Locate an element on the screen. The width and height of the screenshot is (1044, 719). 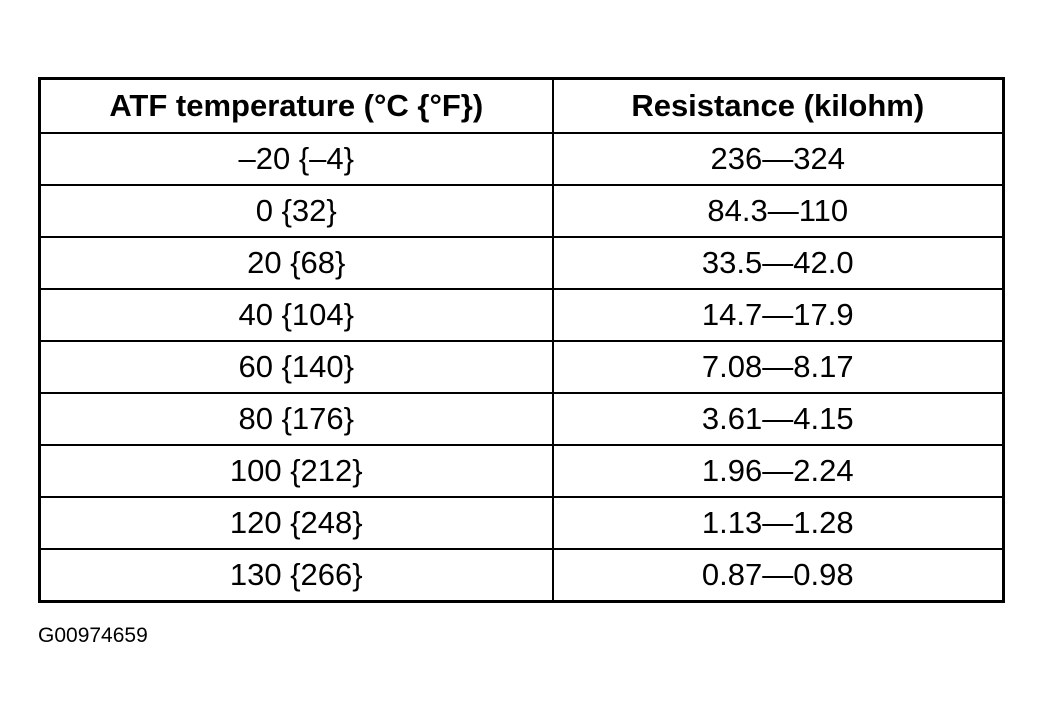
resistance-cell: 1.13—1.28 is located at coordinates (778, 523).